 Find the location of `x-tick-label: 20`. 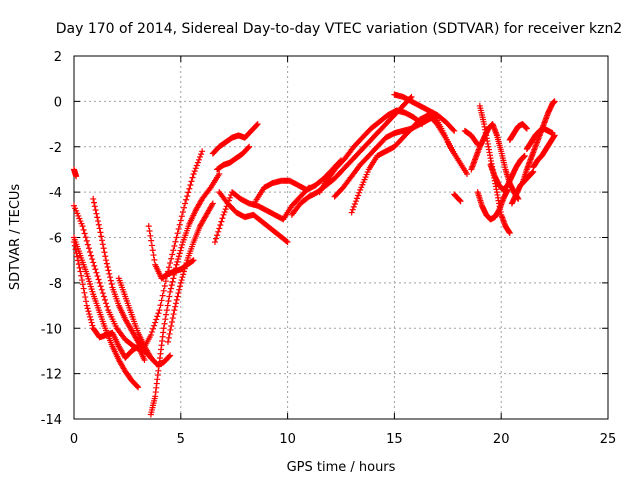

x-tick-label: 20 is located at coordinates (501, 439).